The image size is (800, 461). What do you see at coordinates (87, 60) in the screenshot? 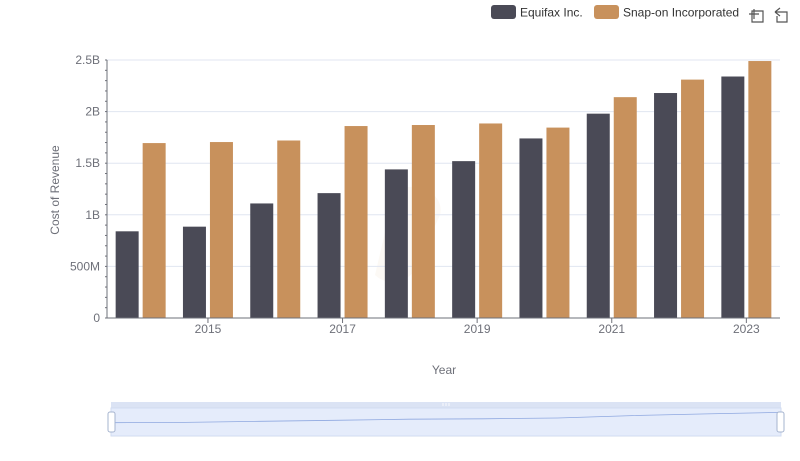
I see `y-tick-label: 2.5B` at bounding box center [87, 60].